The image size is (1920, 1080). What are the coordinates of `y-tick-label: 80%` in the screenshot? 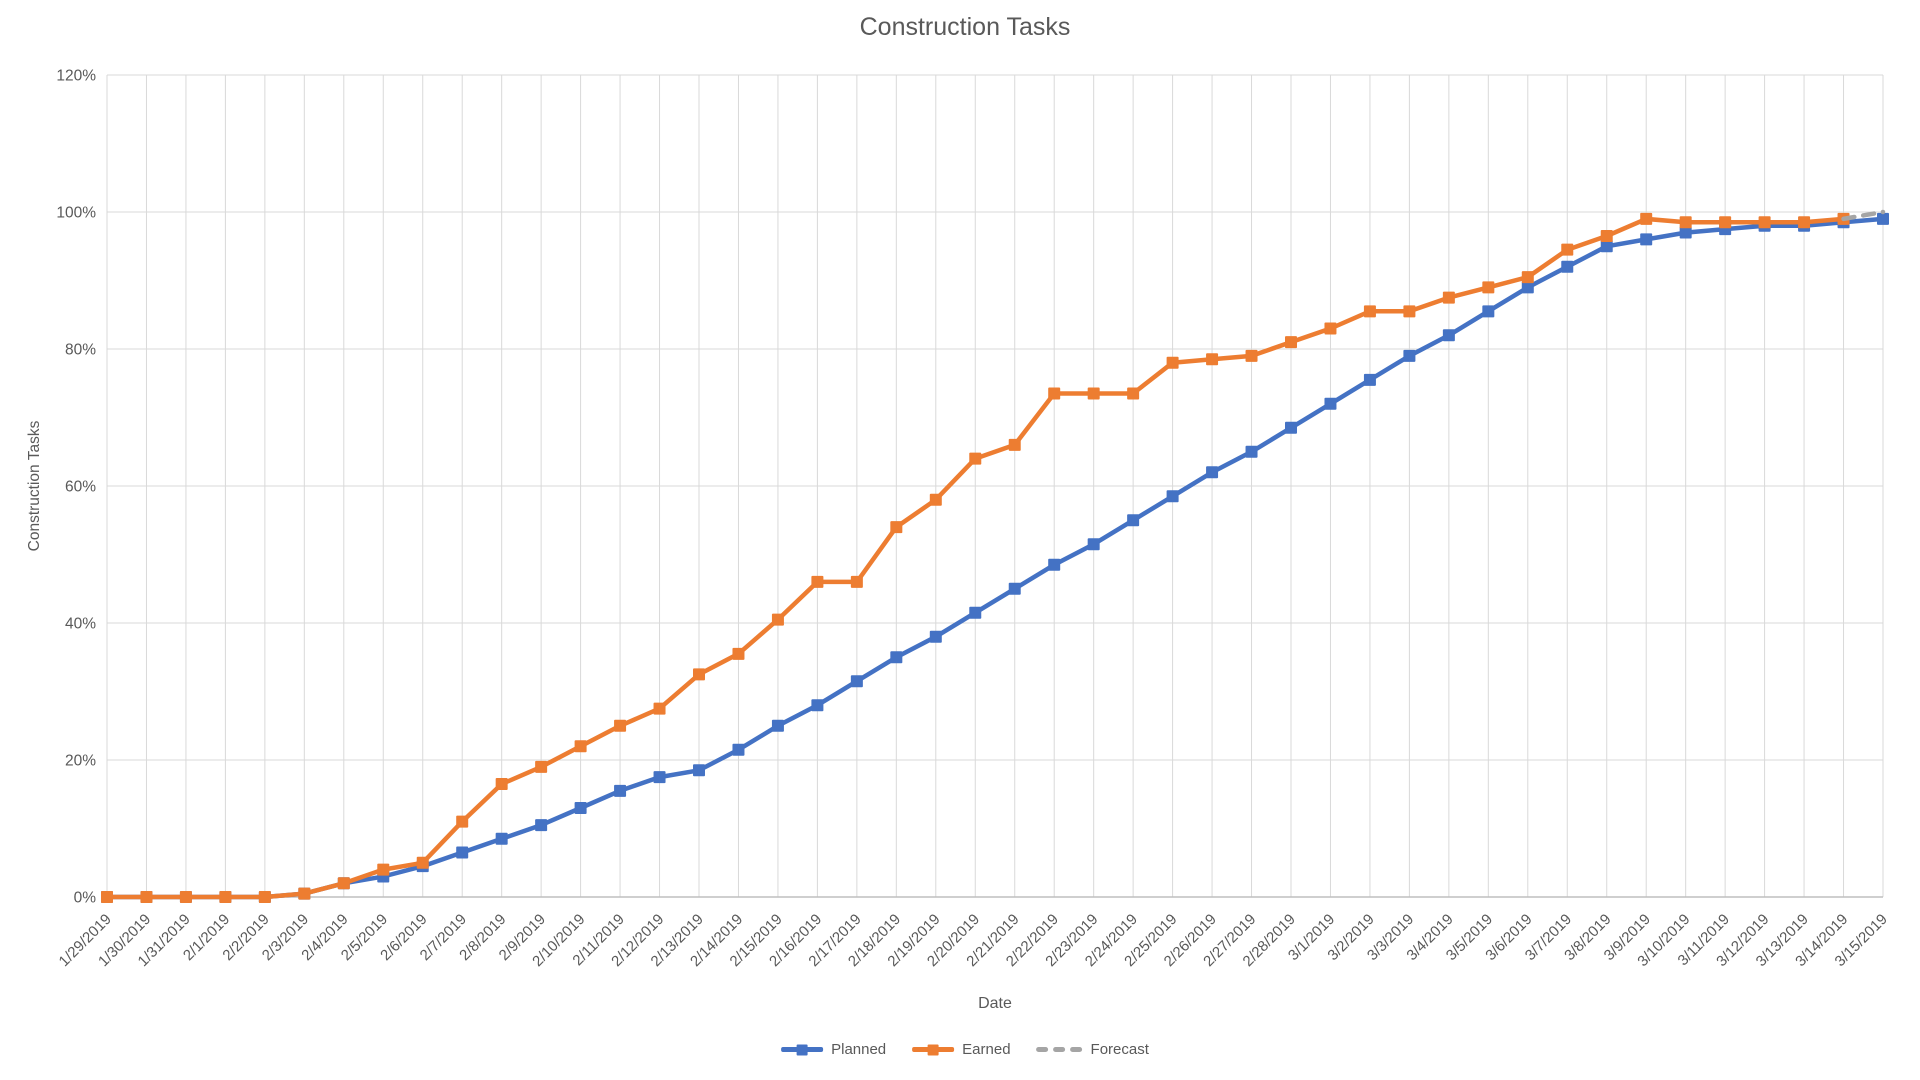 It's located at (80, 350).